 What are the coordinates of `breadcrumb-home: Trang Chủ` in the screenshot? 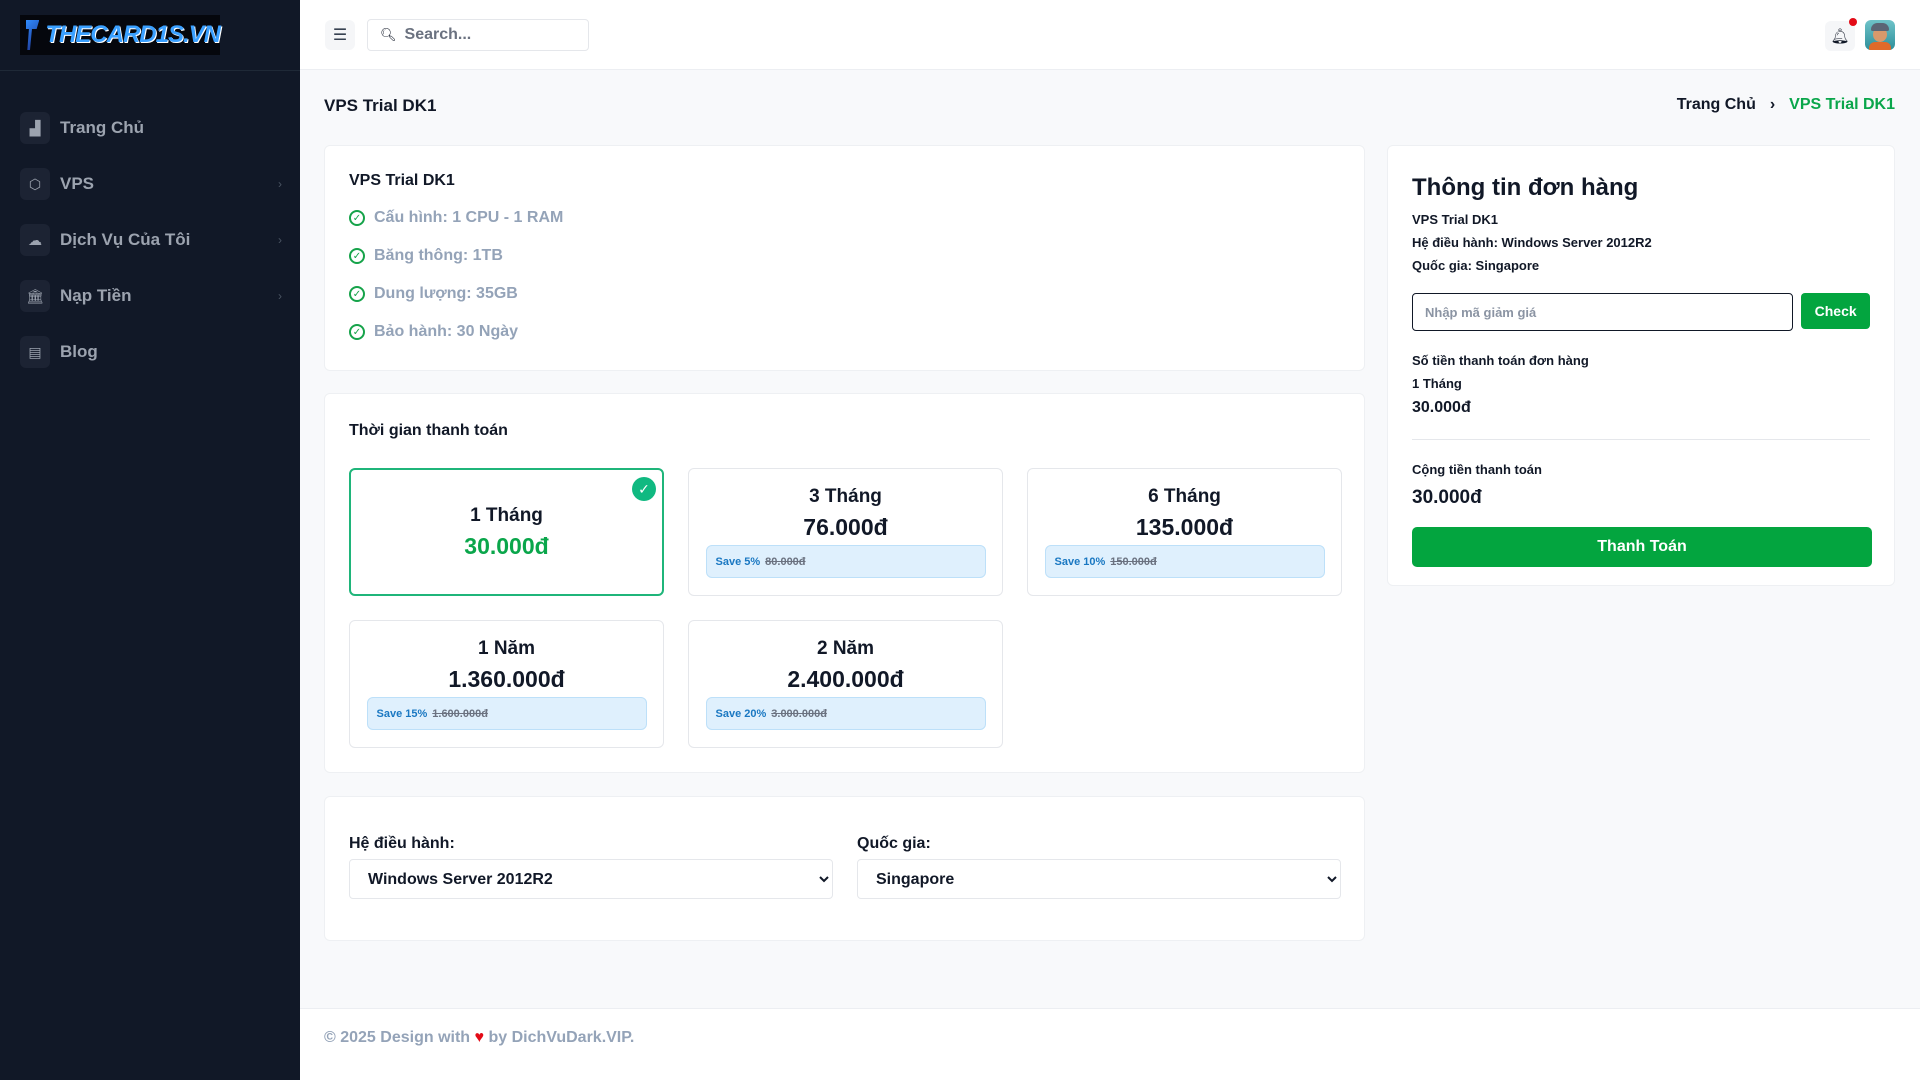 It's located at (1716, 104).